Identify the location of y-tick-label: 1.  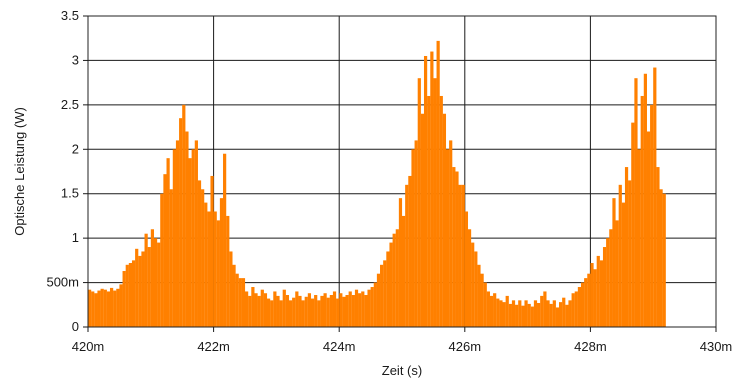
(75, 237).